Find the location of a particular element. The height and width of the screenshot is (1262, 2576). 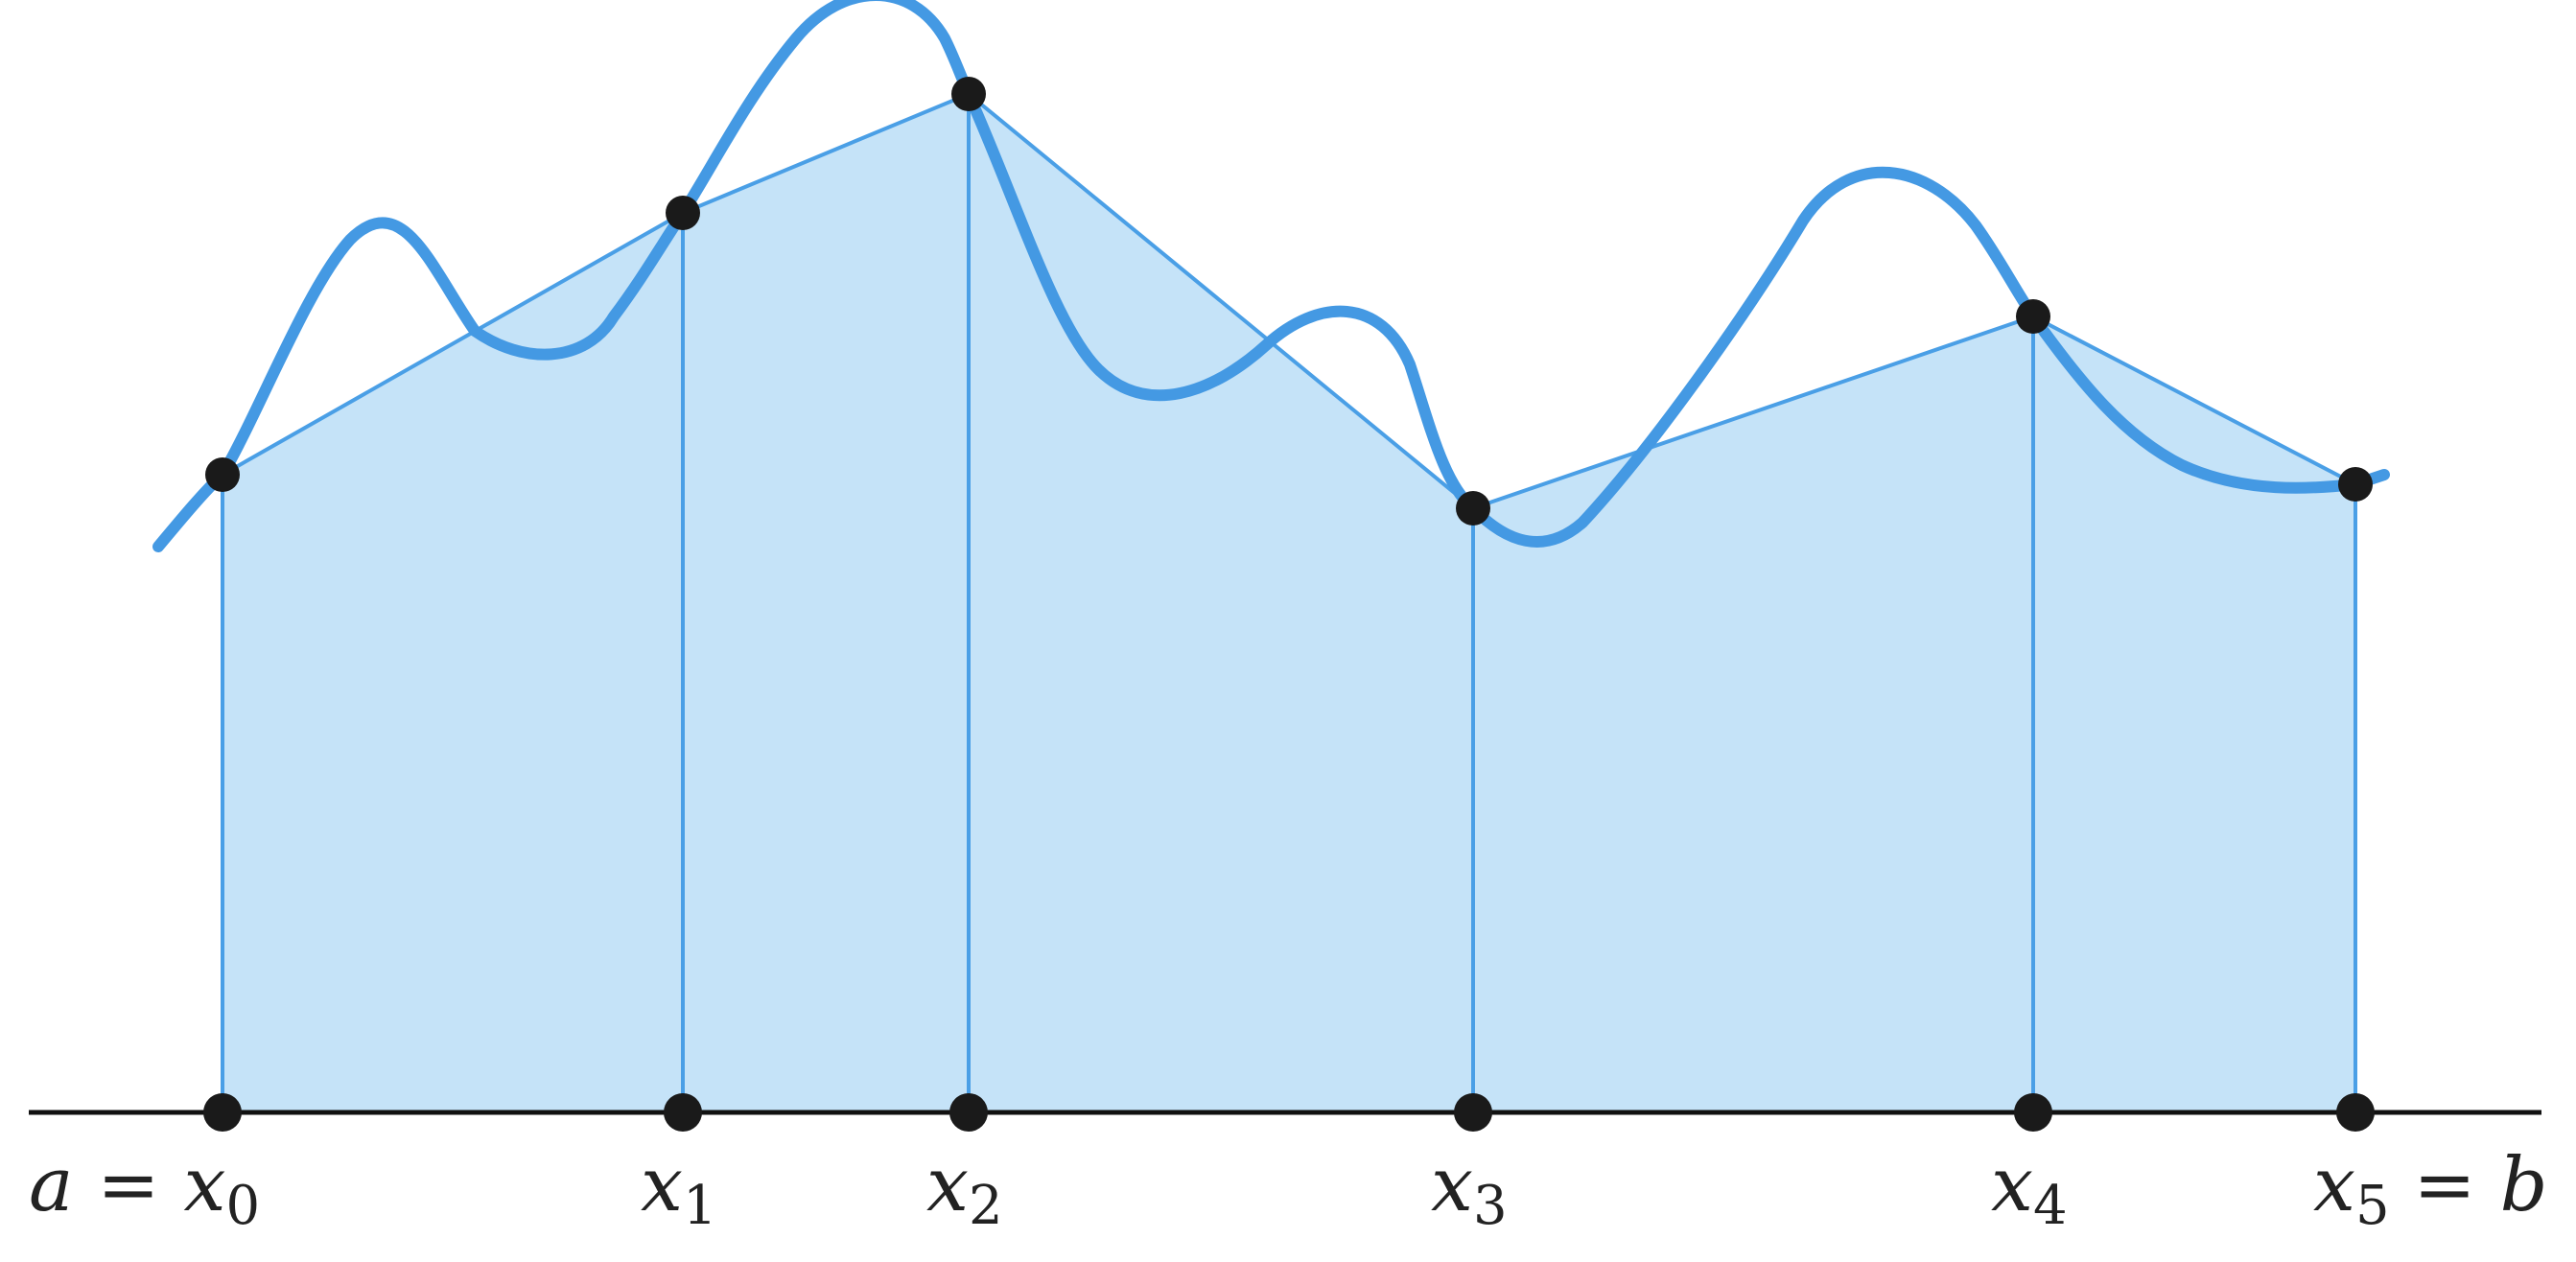

curve-point-x1 is located at coordinates (683, 213).